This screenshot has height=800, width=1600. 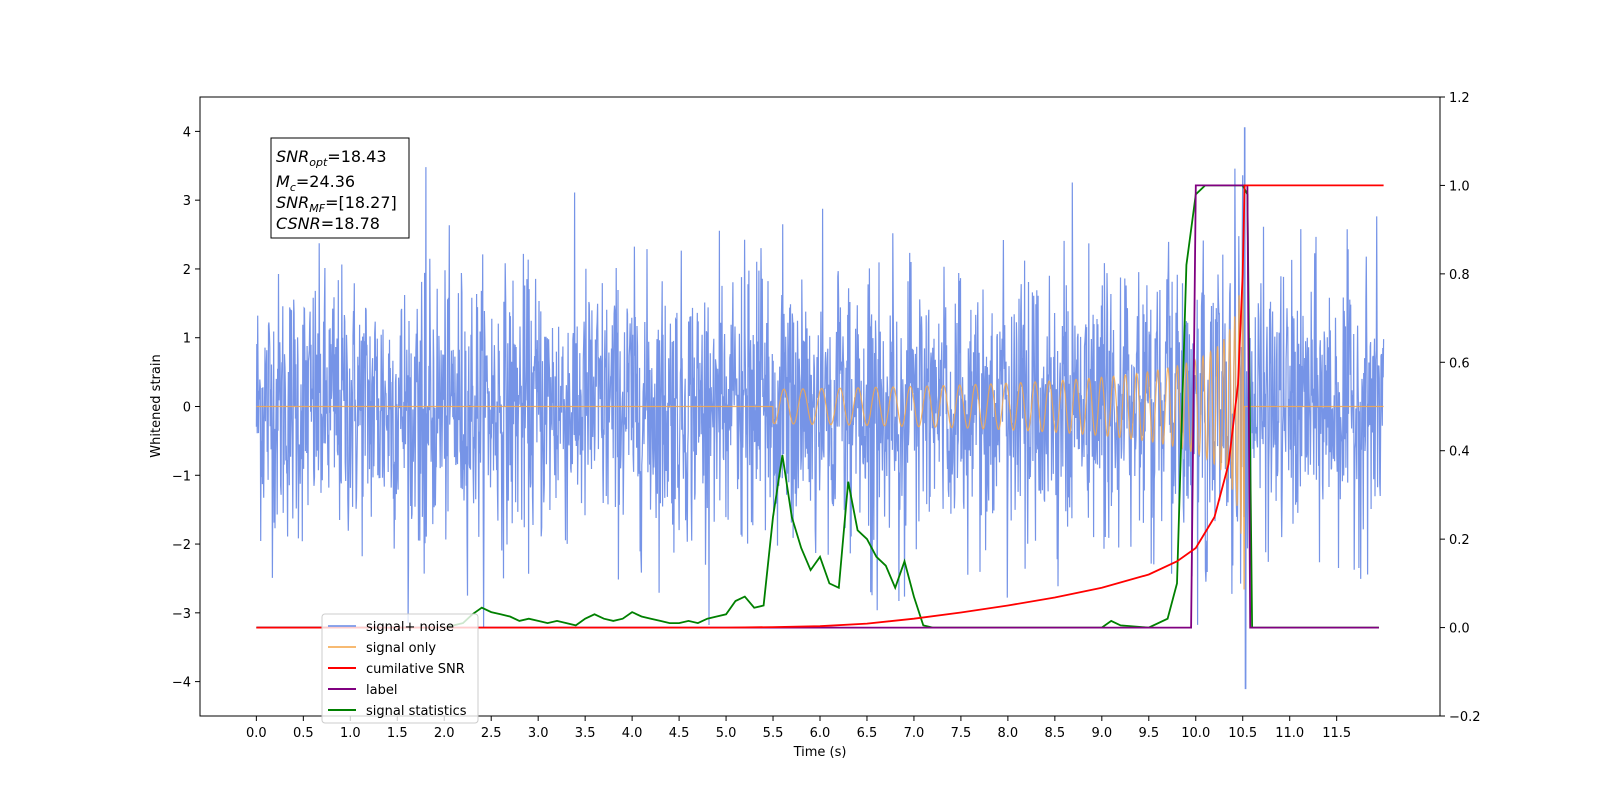 I want to click on x-tick-label: 9.5, so click(x=1148, y=733).